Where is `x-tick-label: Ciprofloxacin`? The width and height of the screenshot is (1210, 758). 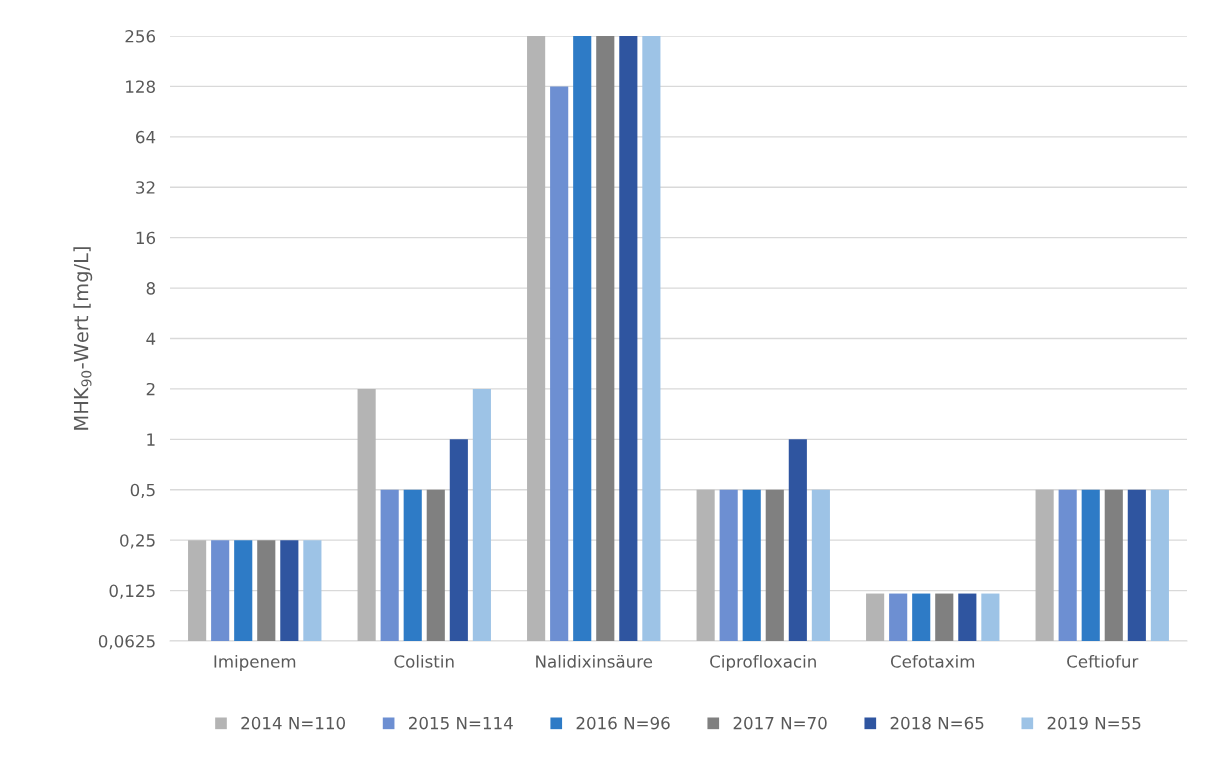 x-tick-label: Ciprofloxacin is located at coordinates (763, 663).